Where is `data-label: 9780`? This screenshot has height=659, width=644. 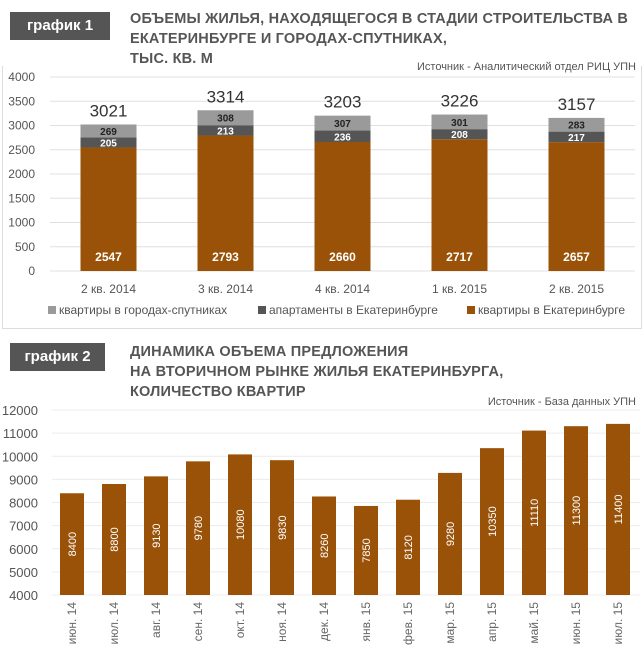 data-label: 9780 is located at coordinates (199, 528).